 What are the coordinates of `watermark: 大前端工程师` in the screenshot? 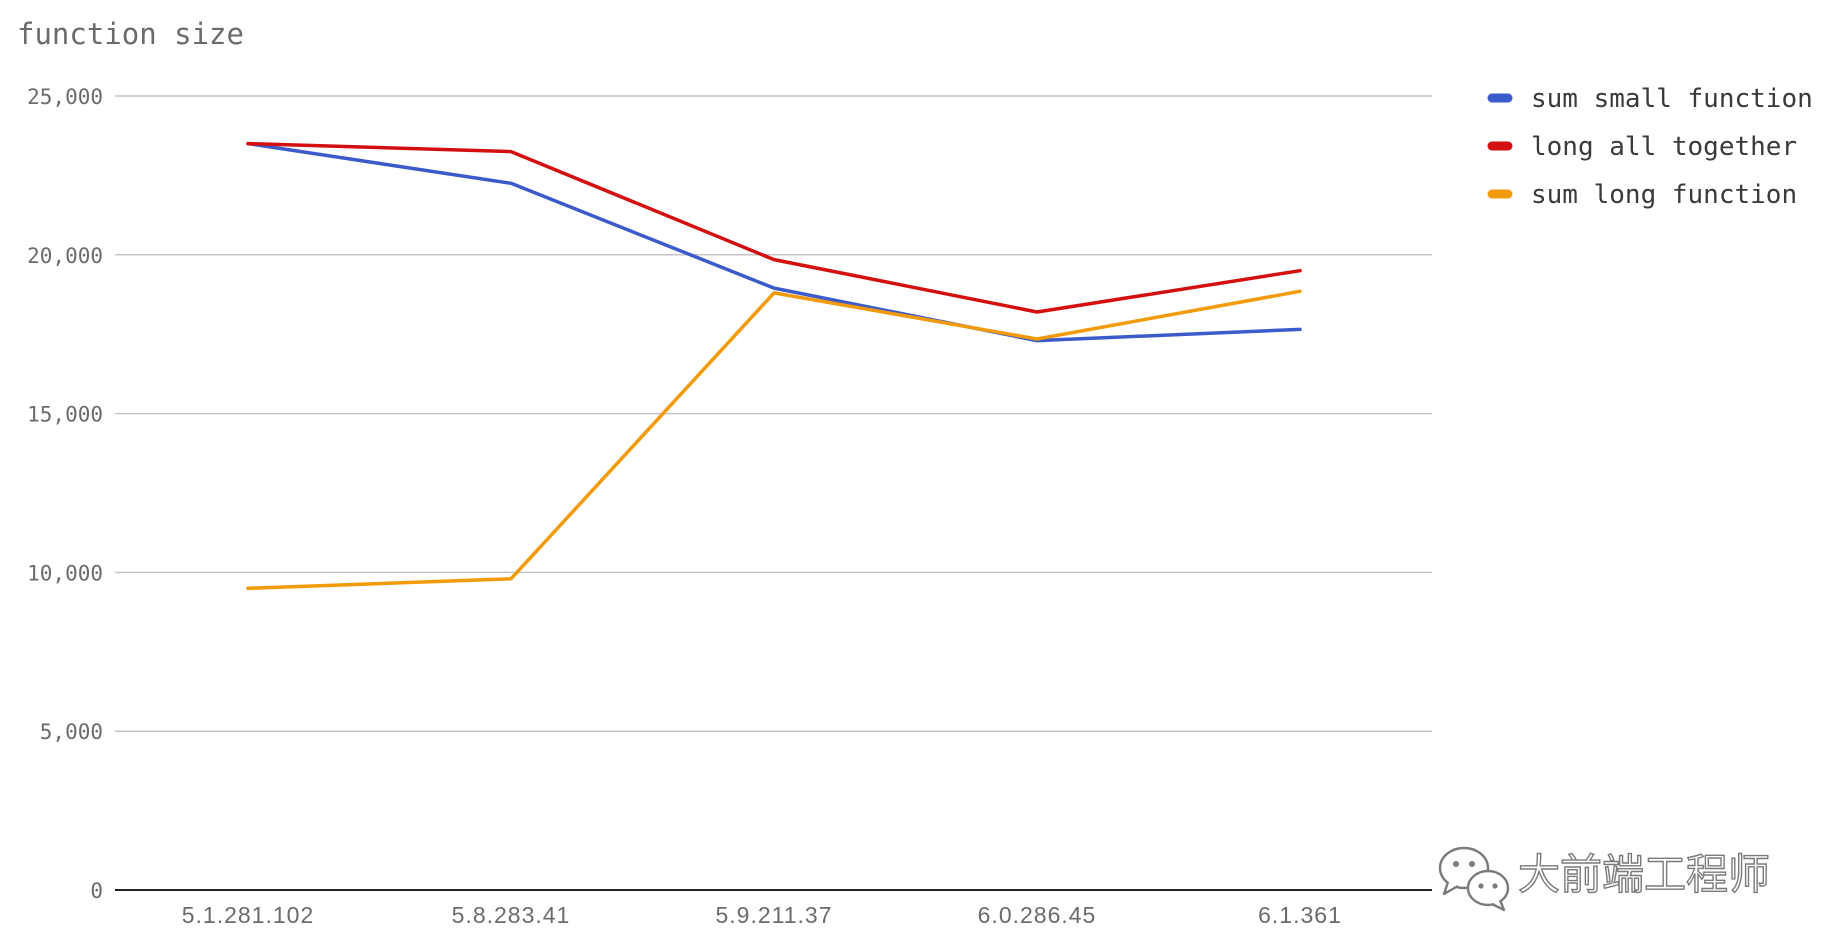 It's located at (1604, 879).